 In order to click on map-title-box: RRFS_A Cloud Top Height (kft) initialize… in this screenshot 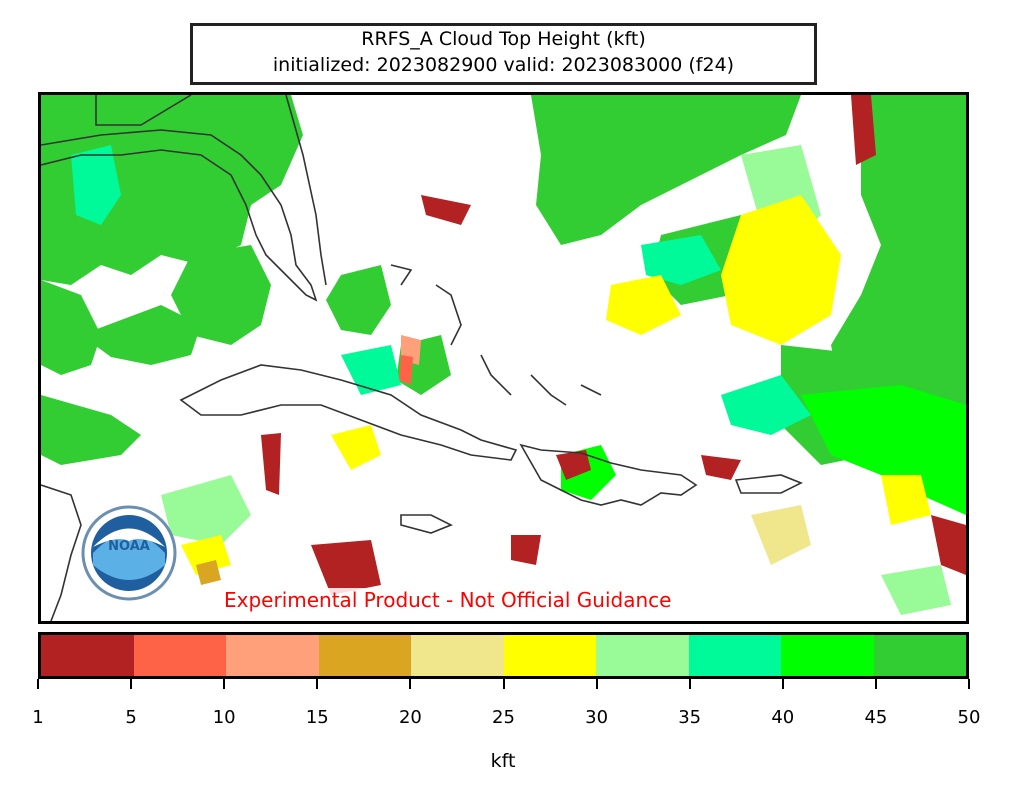, I will do `click(503, 54)`.